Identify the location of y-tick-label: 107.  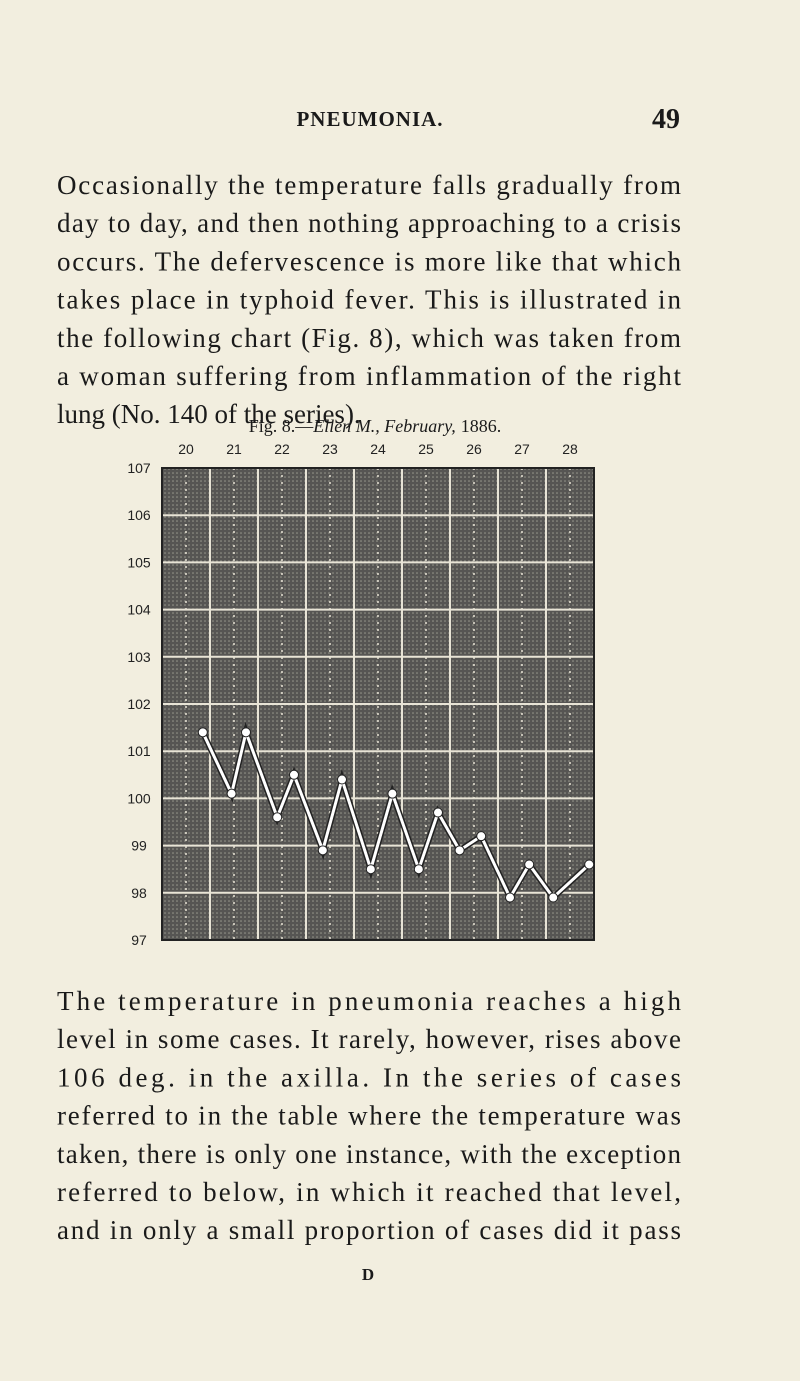
(139, 468).